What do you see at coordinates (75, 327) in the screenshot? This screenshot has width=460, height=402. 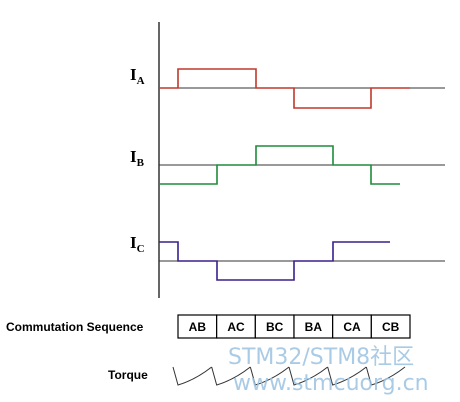 I see `commutation-label: Commutation Sequence` at bounding box center [75, 327].